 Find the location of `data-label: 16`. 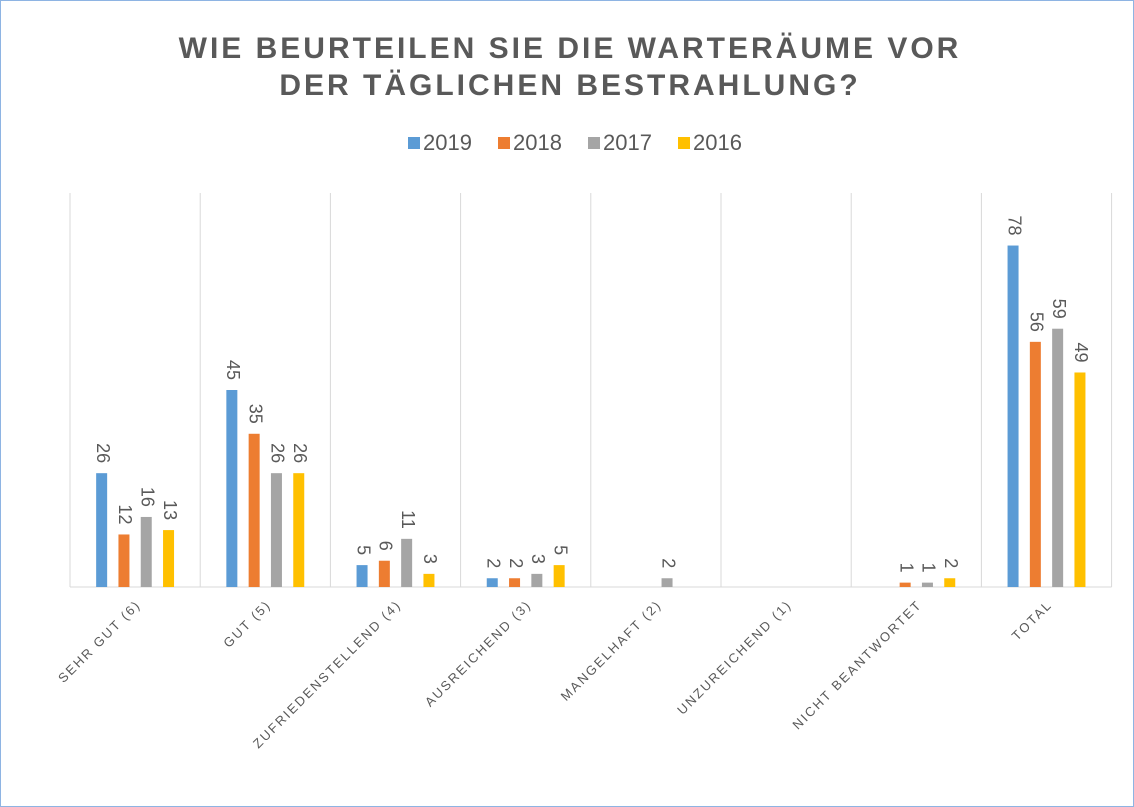

data-label: 16 is located at coordinates (148, 497).